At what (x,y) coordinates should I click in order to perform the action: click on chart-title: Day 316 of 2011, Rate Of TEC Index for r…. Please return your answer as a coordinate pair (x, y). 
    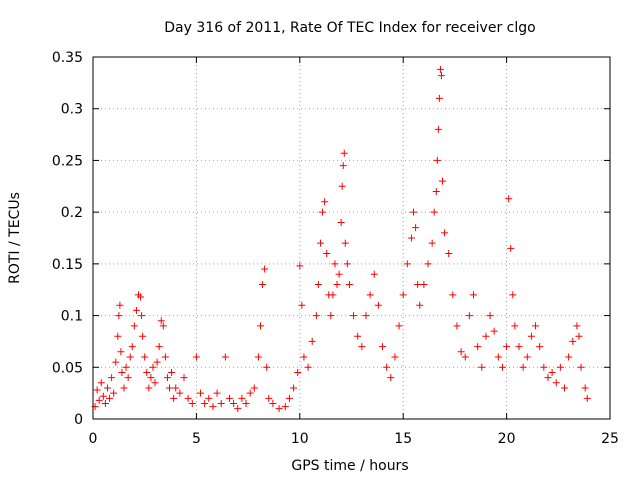
    Looking at the image, I should click on (349, 28).